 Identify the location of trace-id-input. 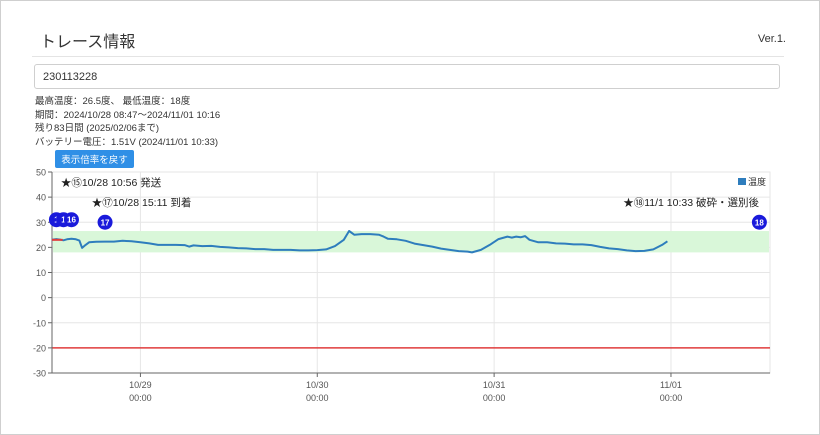
(407, 76).